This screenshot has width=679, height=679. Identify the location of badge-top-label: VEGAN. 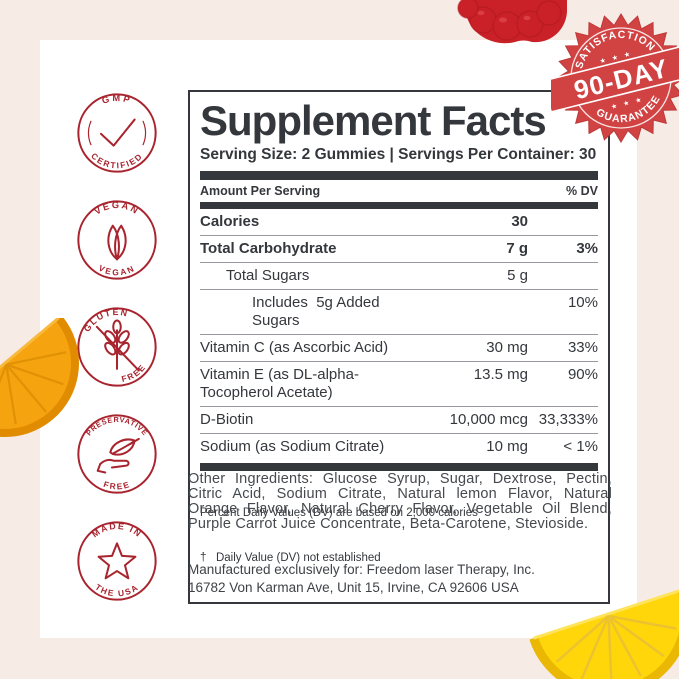
(116, 208).